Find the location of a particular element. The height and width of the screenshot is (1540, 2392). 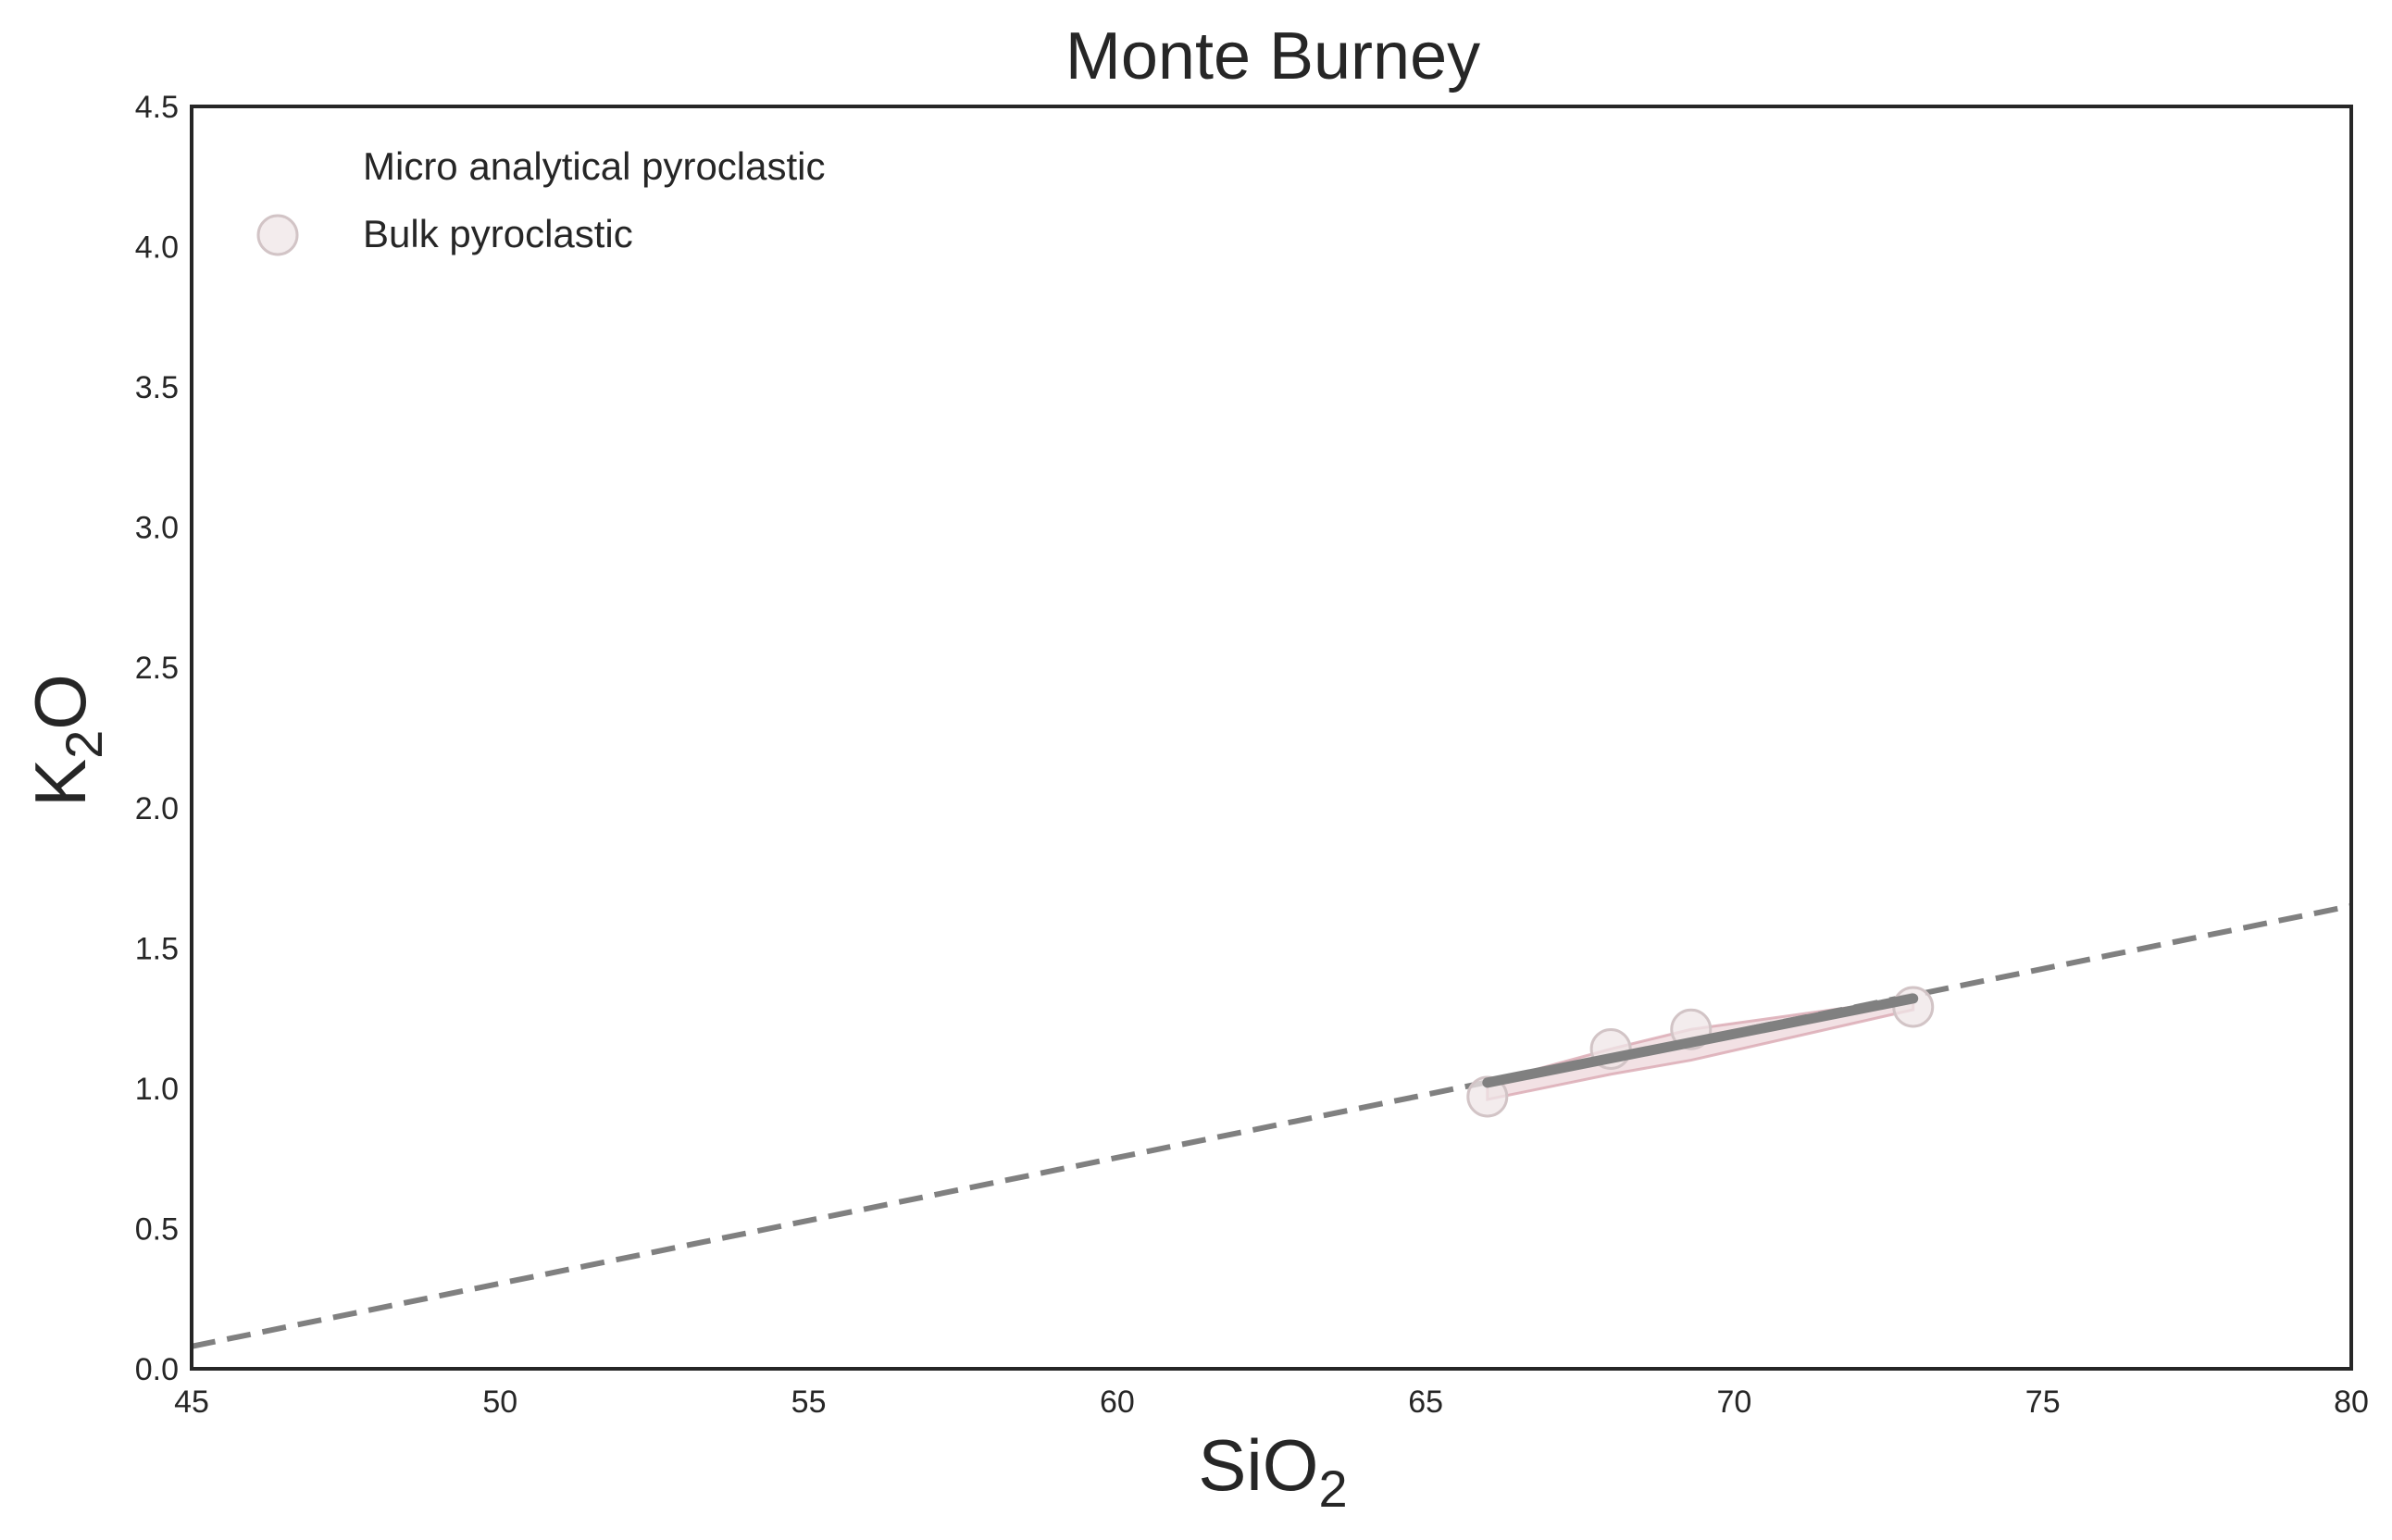

x-tick-label: 75 is located at coordinates (2043, 1402).